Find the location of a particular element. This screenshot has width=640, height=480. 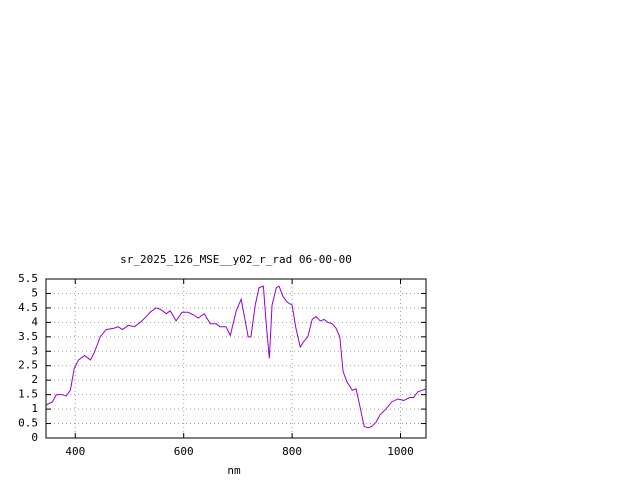

y-tick-label: 2 is located at coordinates (34, 379).